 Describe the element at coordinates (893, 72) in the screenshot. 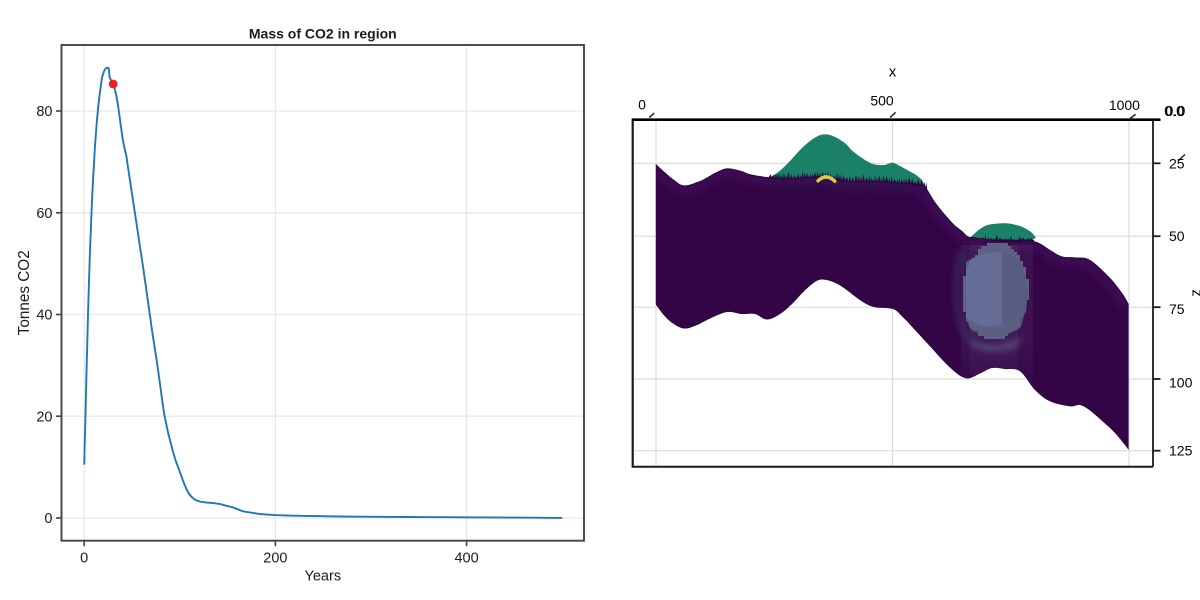

I see `svg-text: x` at that location.